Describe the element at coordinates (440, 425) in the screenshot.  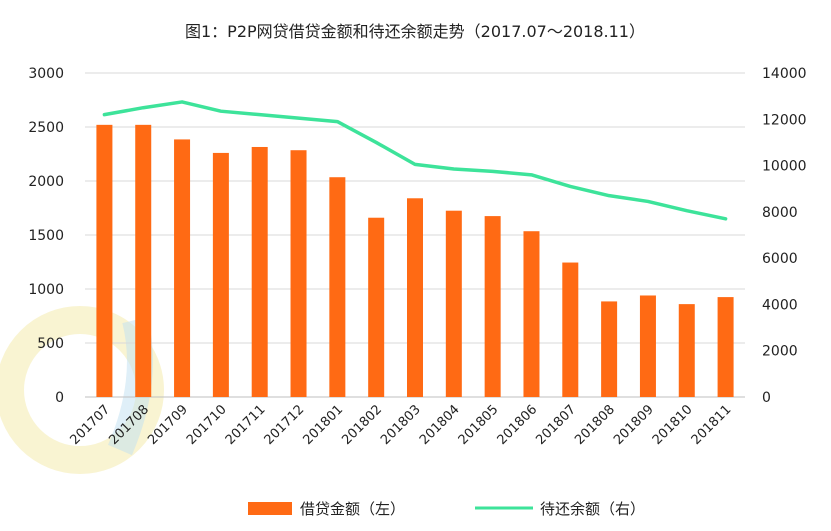
I see `x-tick-label: 201804` at that location.